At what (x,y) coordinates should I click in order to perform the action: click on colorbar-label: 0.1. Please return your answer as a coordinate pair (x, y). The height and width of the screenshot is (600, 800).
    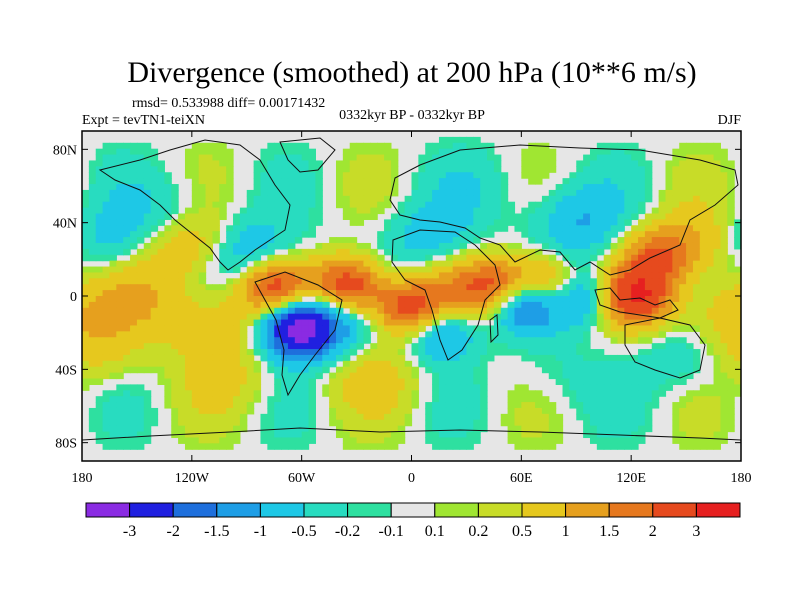
    Looking at the image, I should click on (435, 531).